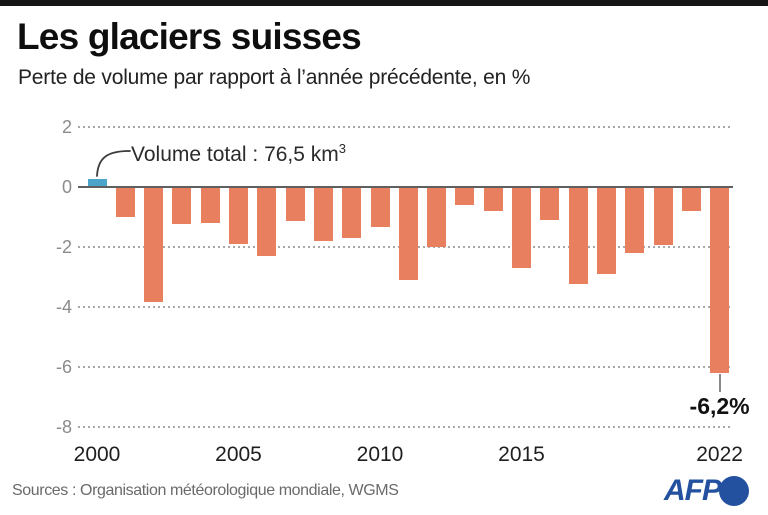 The width and height of the screenshot is (768, 515). Describe the element at coordinates (63, 246) in the screenshot. I see `y-tick-label--2: -2` at that location.